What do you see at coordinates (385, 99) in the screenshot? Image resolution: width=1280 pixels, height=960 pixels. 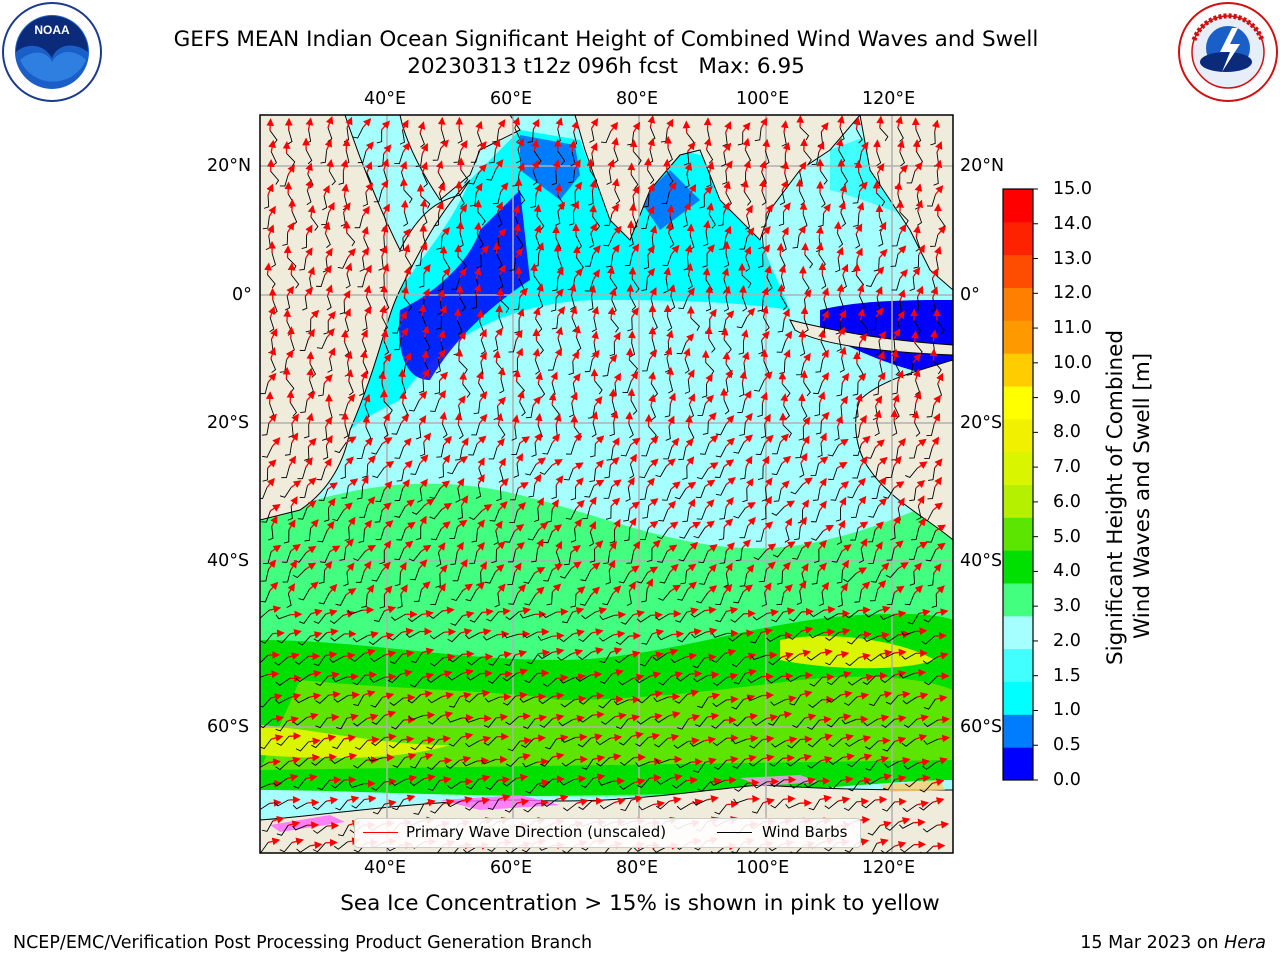 I see `top-lon-label-40e: 40°E` at bounding box center [385, 99].